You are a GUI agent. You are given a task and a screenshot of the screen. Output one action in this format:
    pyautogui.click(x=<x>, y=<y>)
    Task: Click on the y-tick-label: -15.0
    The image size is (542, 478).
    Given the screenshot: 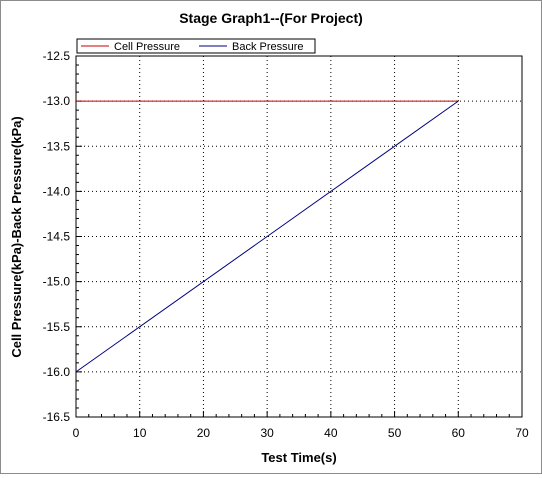 What is the action you would take?
    pyautogui.click(x=57, y=282)
    